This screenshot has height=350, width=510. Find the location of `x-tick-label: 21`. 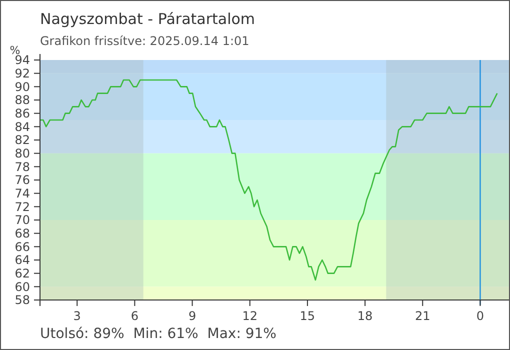

x-tick-label: 21 is located at coordinates (422, 316).